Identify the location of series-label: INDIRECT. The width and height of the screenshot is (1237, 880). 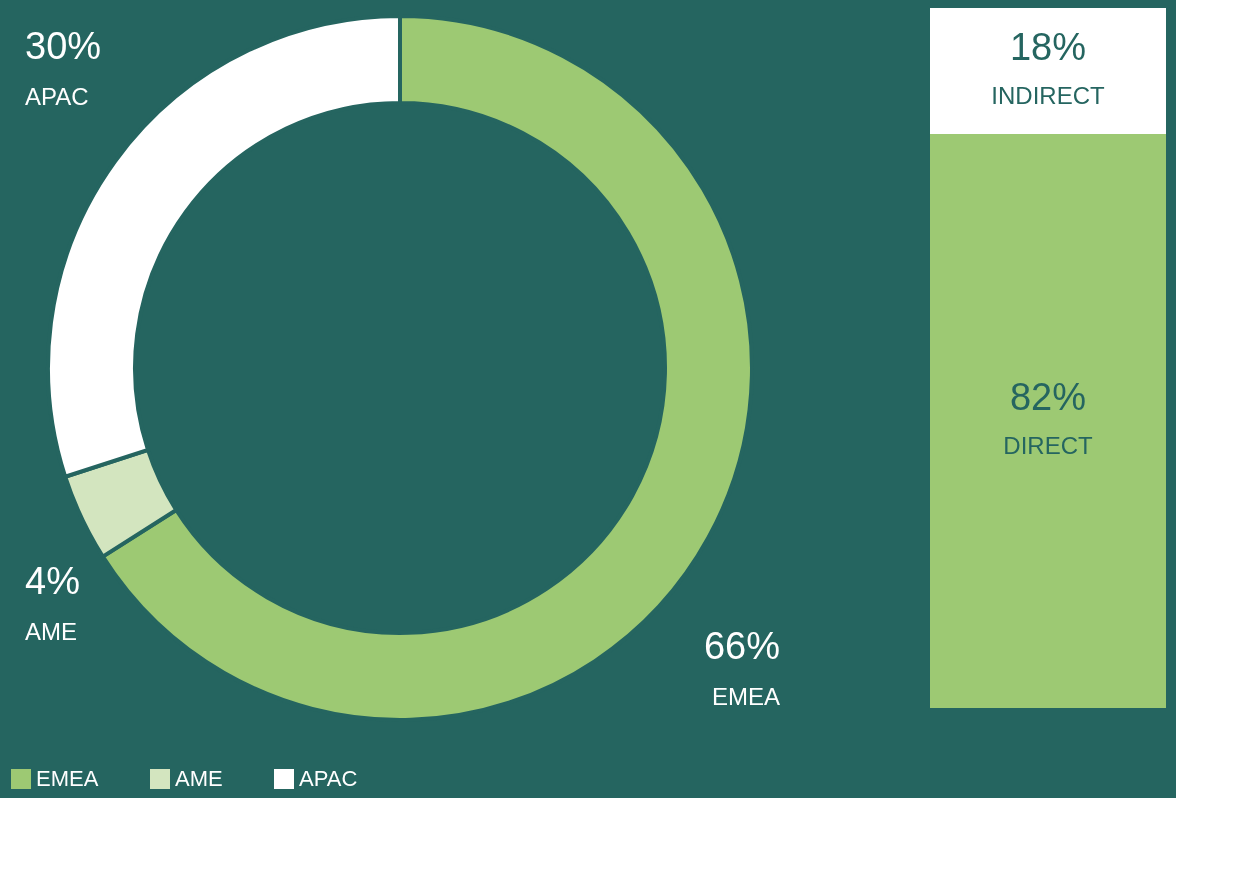
(1048, 95).